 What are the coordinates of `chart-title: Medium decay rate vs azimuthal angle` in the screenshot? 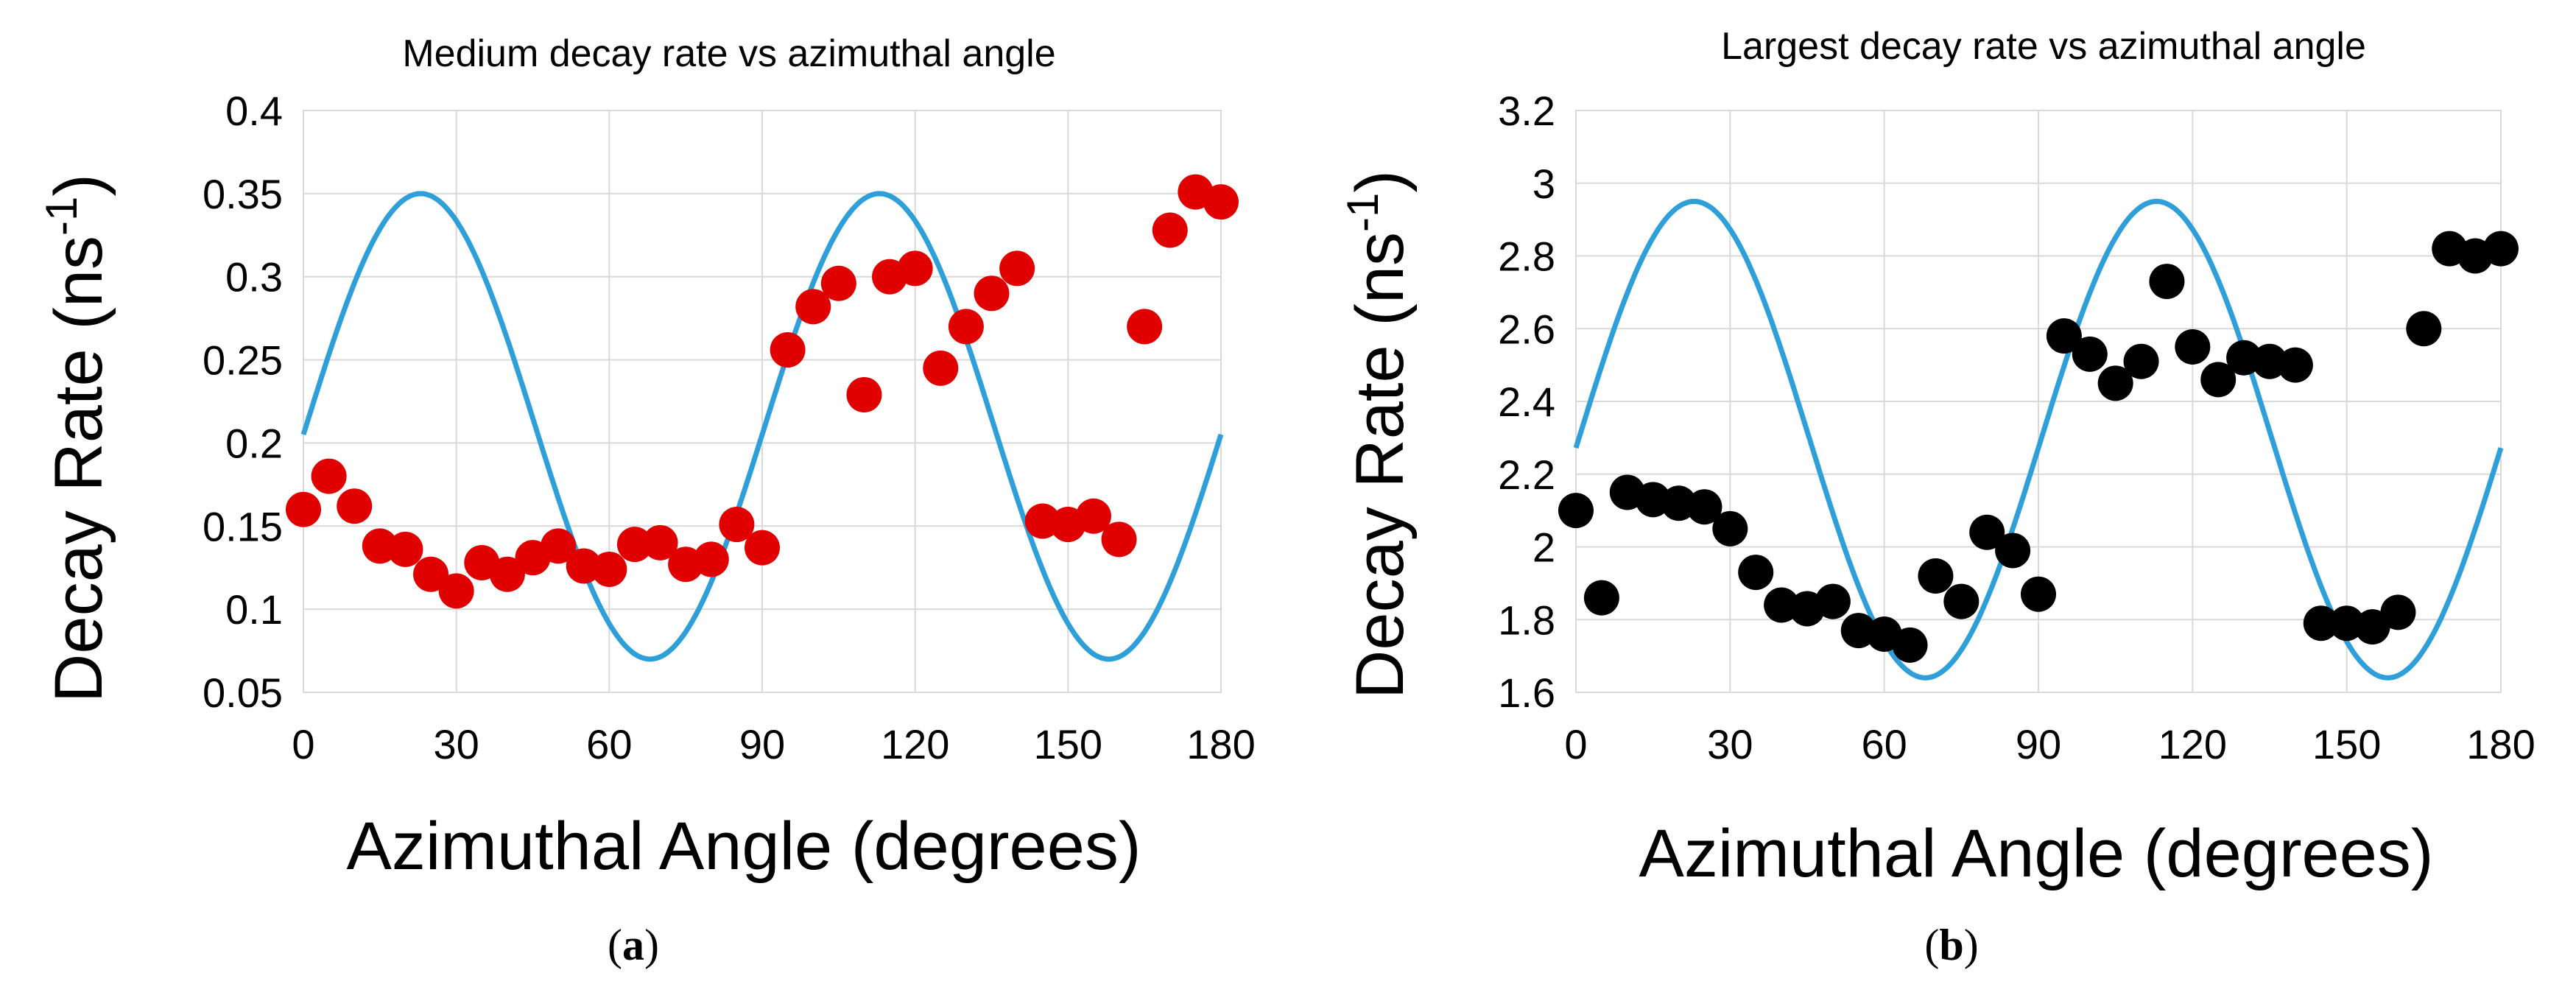 It's located at (728, 54).